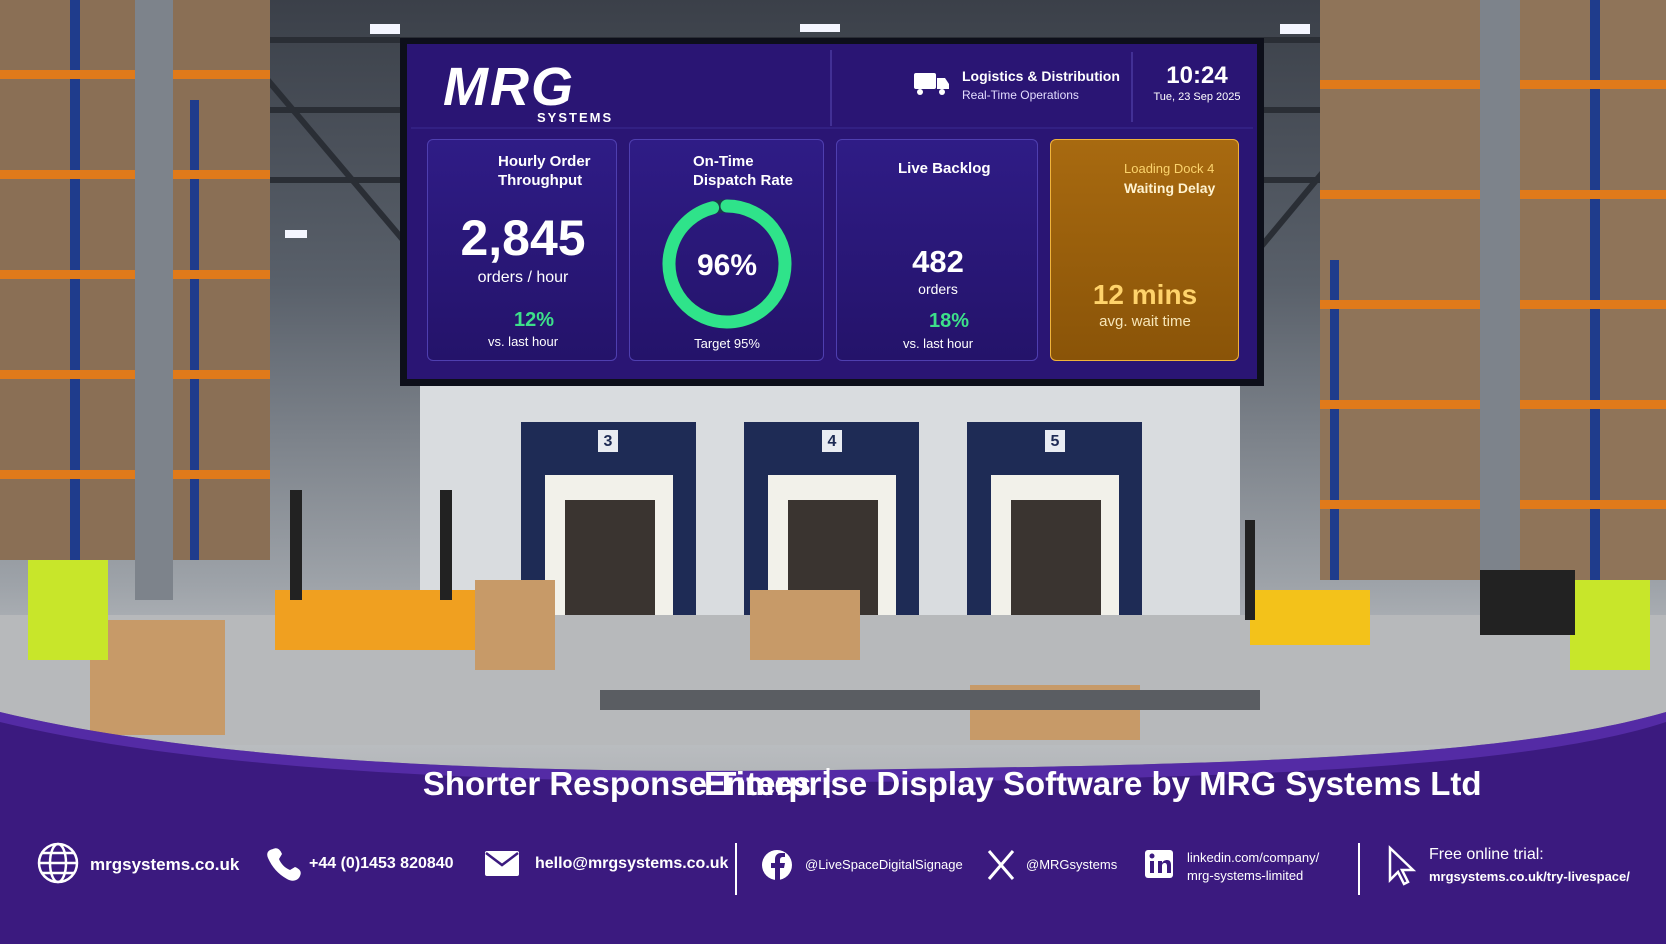 The image size is (1666, 944). What do you see at coordinates (1169, 168) in the screenshot?
I see `alert-title: Loading Dock 4` at bounding box center [1169, 168].